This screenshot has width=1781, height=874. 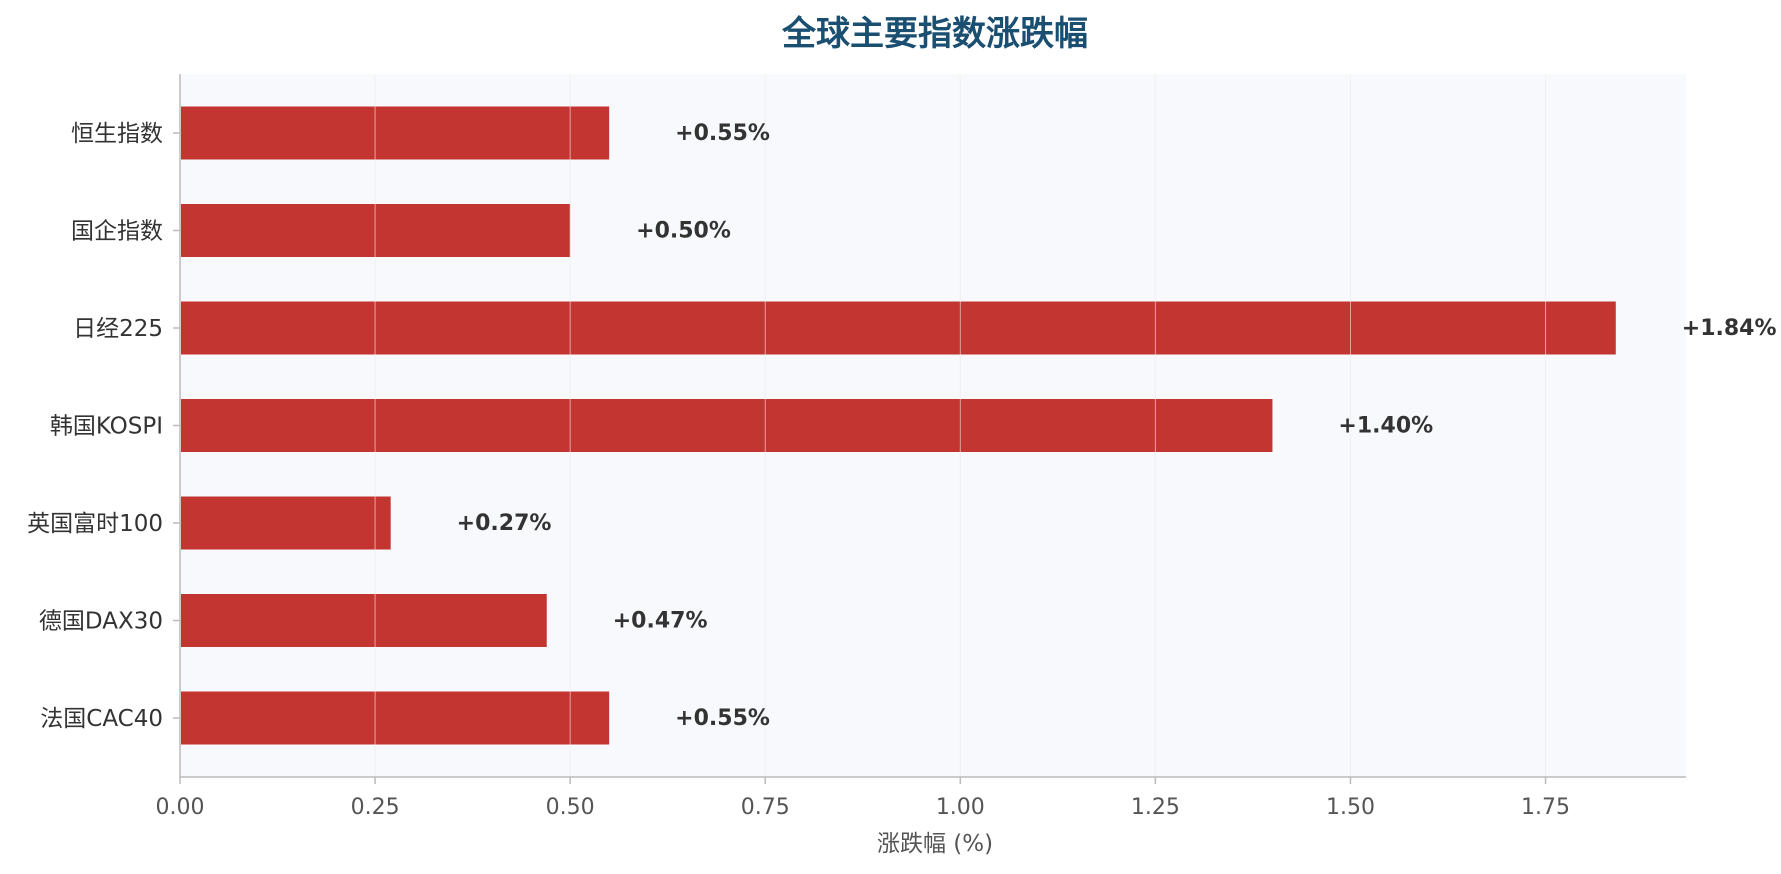 I want to click on y-category-label: 国企指数, so click(x=117, y=232).